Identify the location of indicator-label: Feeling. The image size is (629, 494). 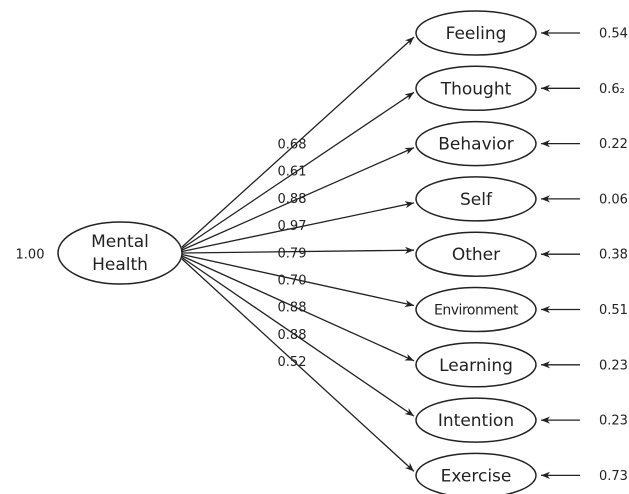
(476, 34).